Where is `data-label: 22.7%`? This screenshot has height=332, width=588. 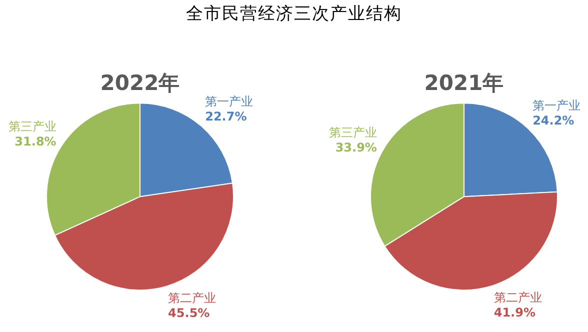
data-label: 22.7% is located at coordinates (226, 117).